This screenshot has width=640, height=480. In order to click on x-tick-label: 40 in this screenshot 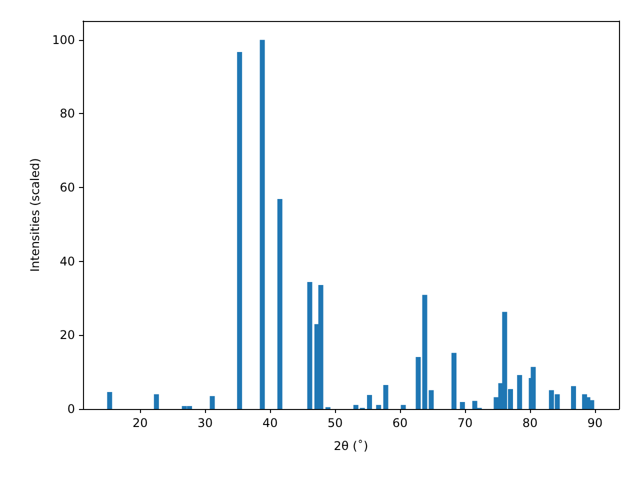, I will do `click(270, 423)`.